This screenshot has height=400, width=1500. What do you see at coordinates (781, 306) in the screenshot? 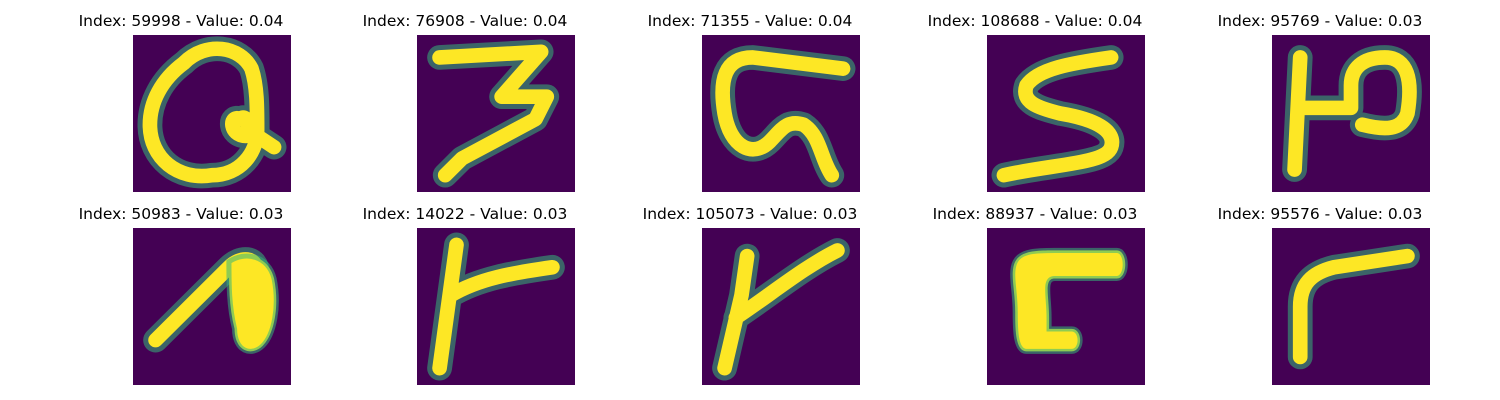
I see `digit-image-k` at bounding box center [781, 306].